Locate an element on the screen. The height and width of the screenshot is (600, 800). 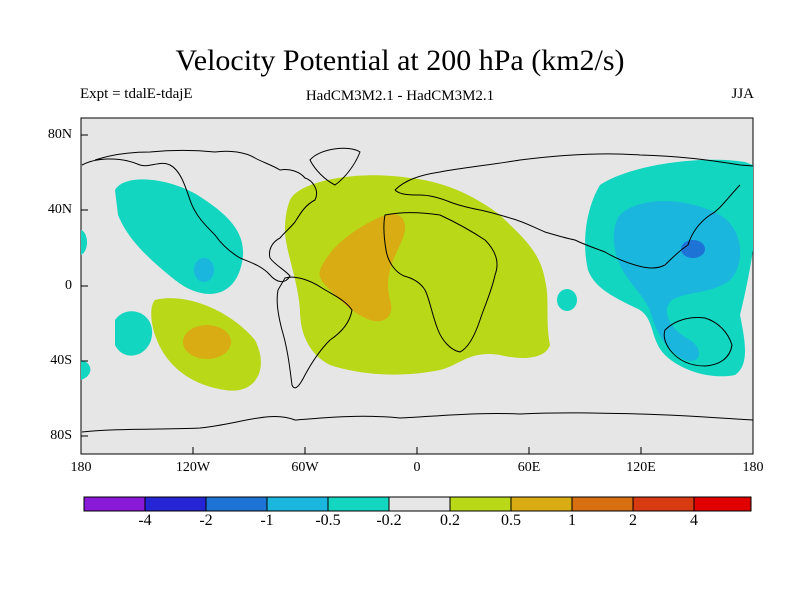
coastline-north-america is located at coordinates (199, 216).